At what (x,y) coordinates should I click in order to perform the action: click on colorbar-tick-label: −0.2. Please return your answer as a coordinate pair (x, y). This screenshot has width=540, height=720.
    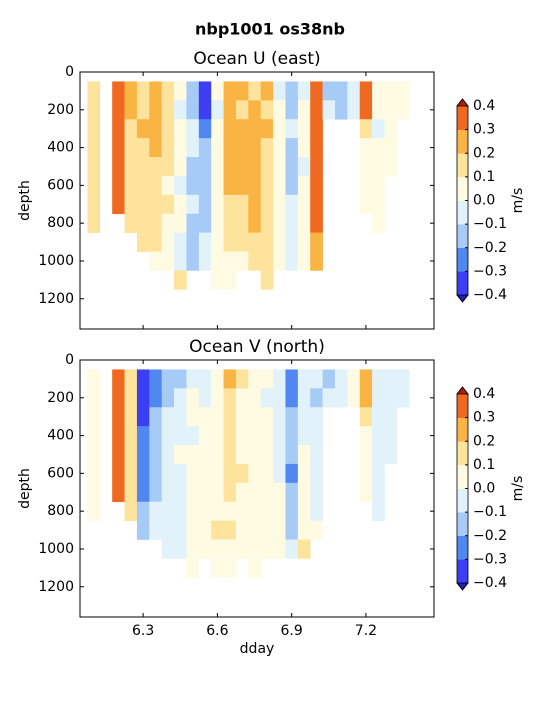
    Looking at the image, I should click on (490, 536).